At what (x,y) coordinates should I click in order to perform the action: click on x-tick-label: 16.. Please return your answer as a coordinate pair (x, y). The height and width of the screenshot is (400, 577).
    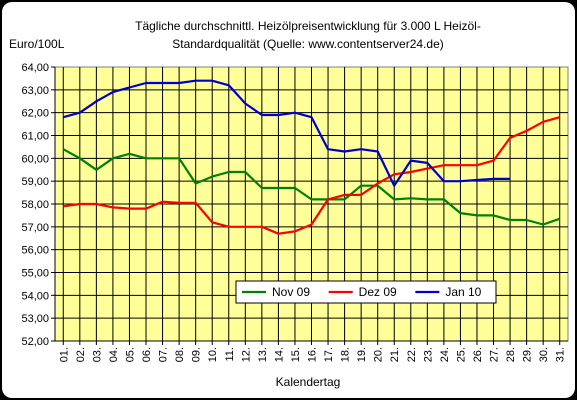
    Looking at the image, I should click on (313, 354).